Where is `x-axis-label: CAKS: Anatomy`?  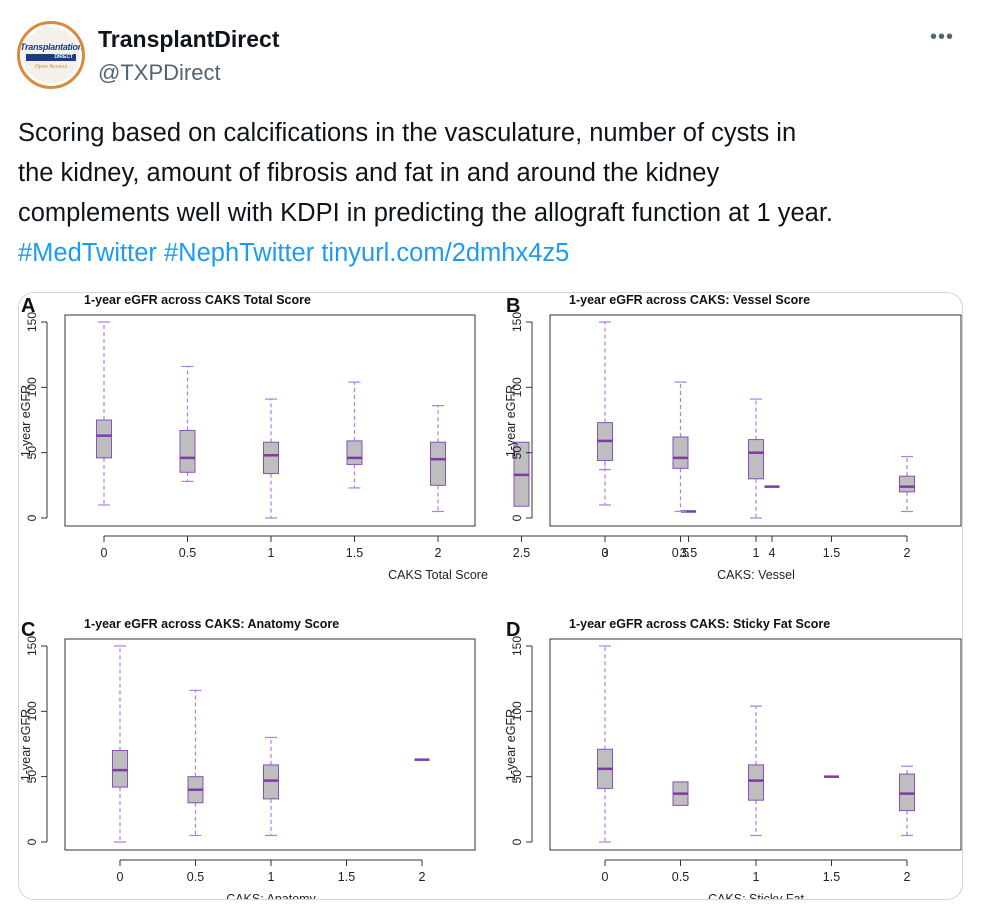 x-axis-label: CAKS: Anatomy is located at coordinates (271, 895).